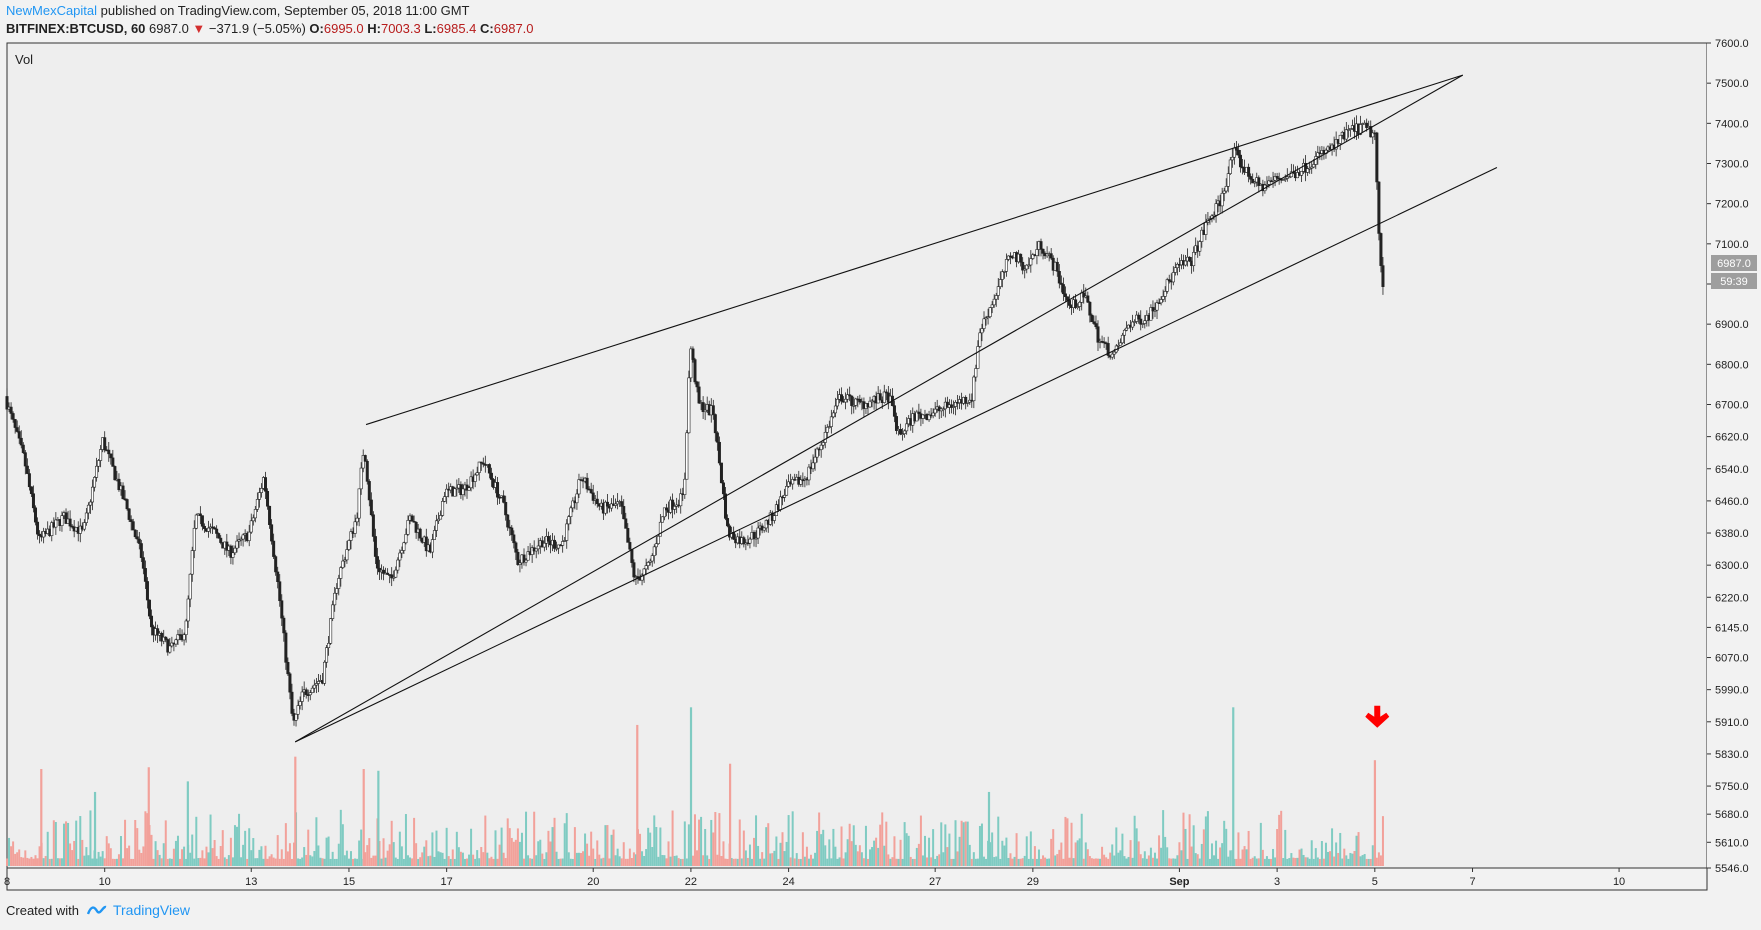 This screenshot has height=930, width=1761. Describe the element at coordinates (857, 879) in the screenshot. I see `x-axis-area` at that location.